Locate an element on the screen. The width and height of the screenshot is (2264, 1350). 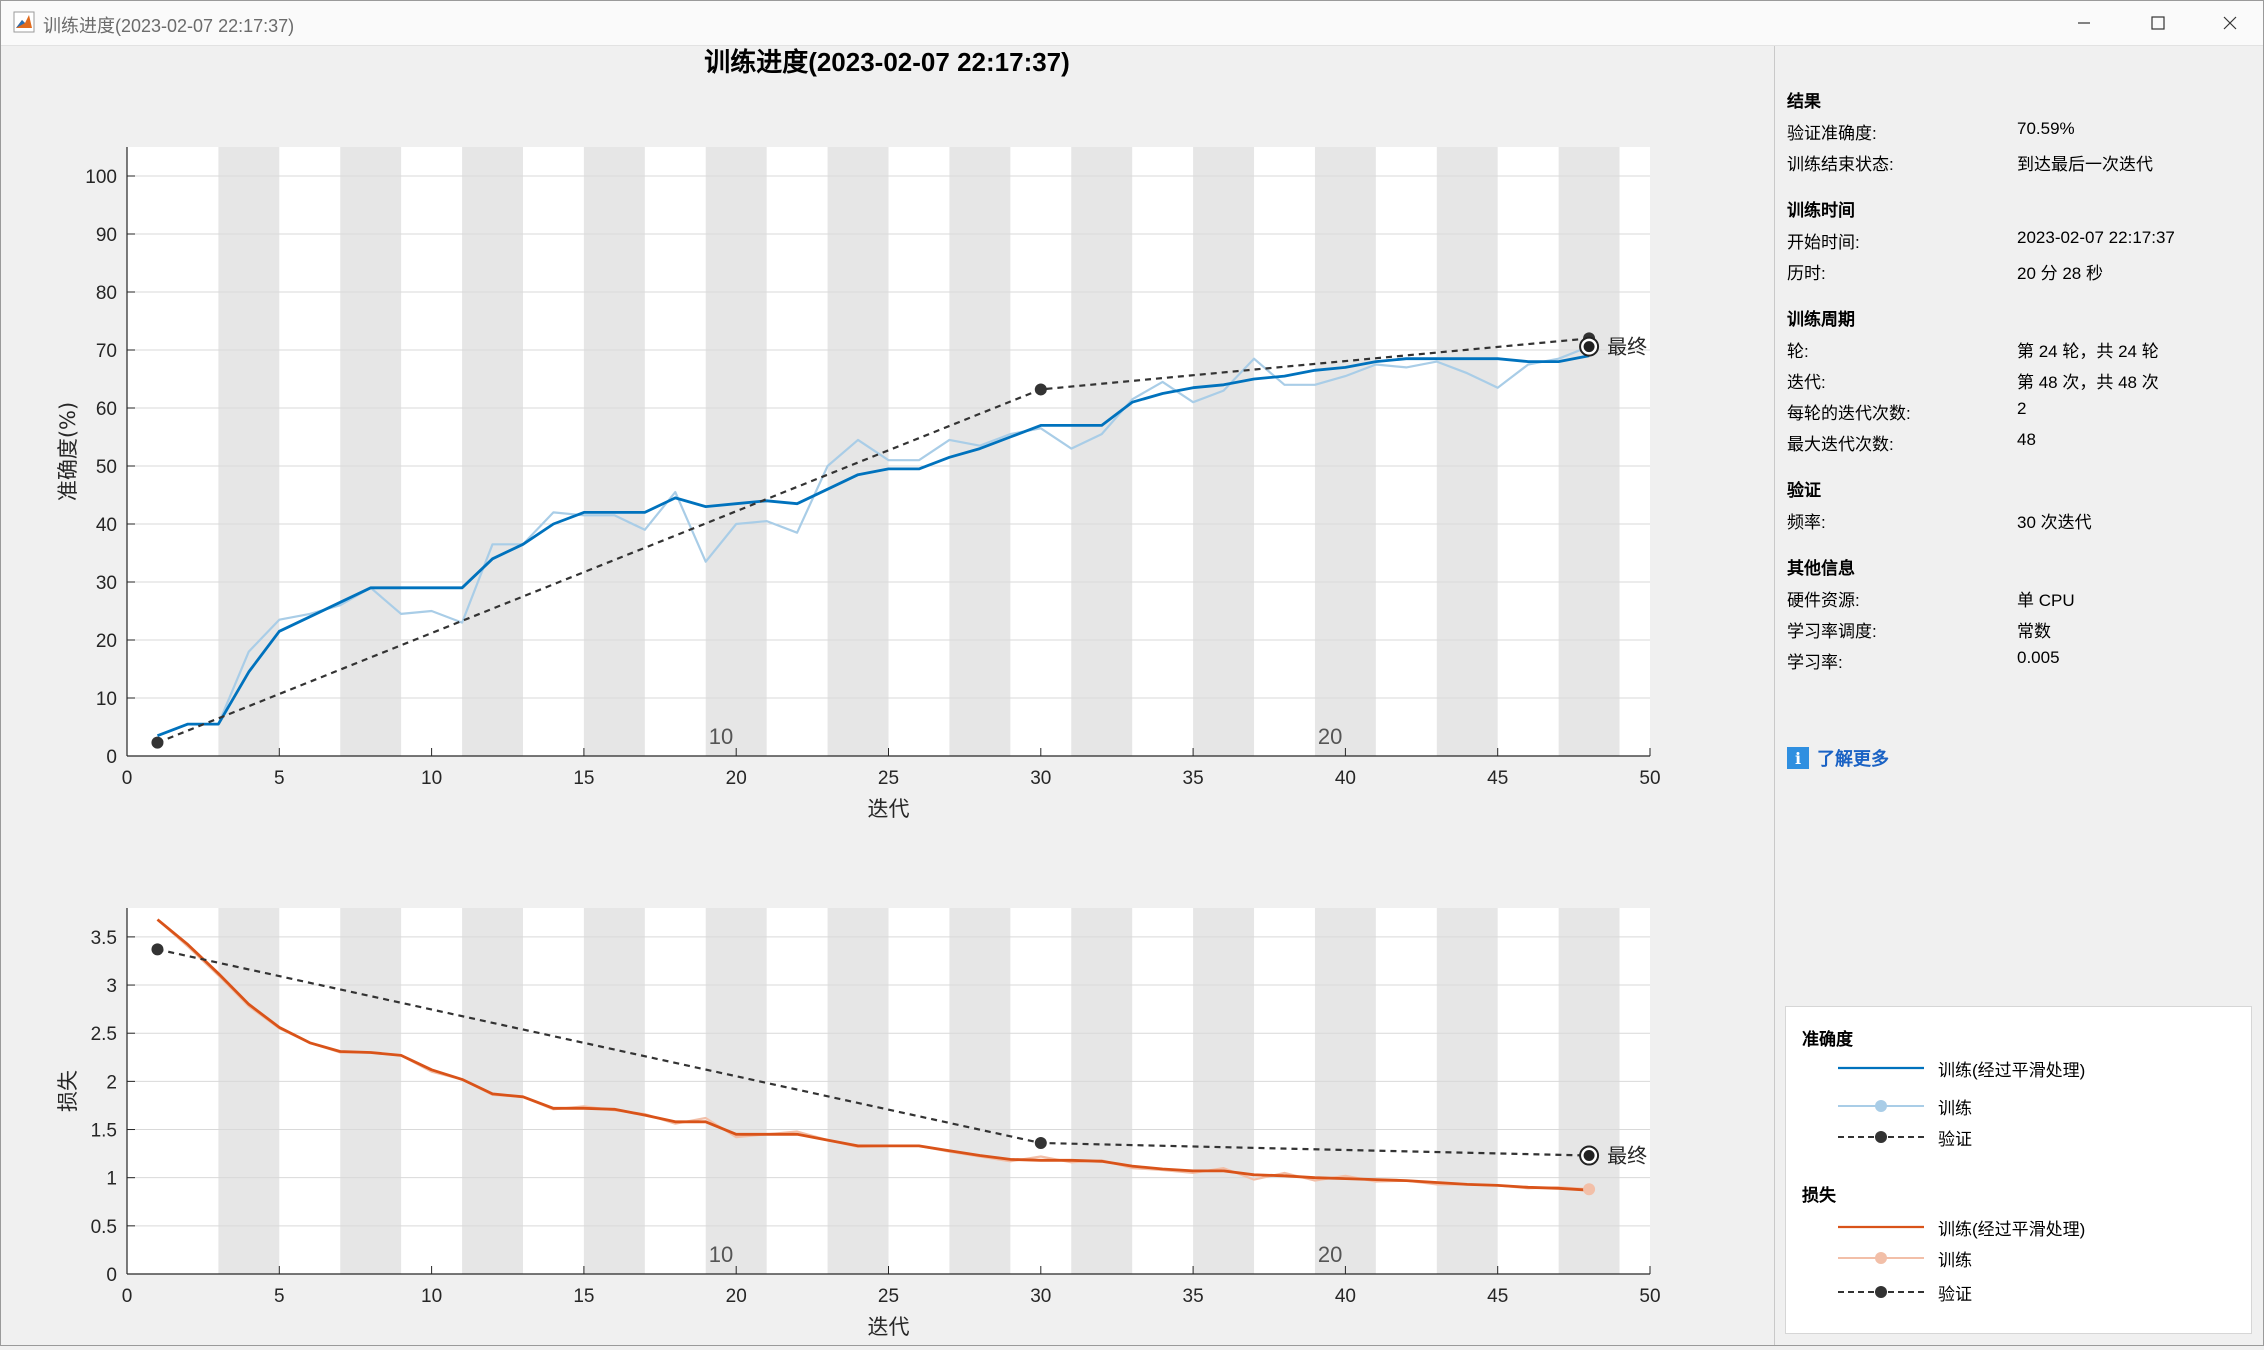
max-iterations-value: 48 is located at coordinates (2026, 439).